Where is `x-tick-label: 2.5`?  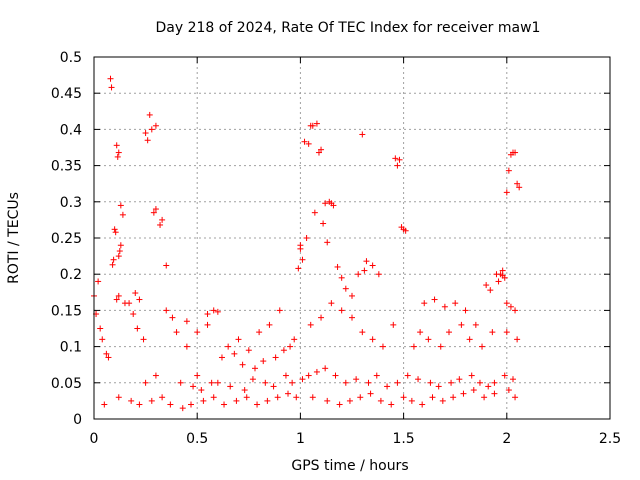 x-tick-label: 2.5 is located at coordinates (610, 439).